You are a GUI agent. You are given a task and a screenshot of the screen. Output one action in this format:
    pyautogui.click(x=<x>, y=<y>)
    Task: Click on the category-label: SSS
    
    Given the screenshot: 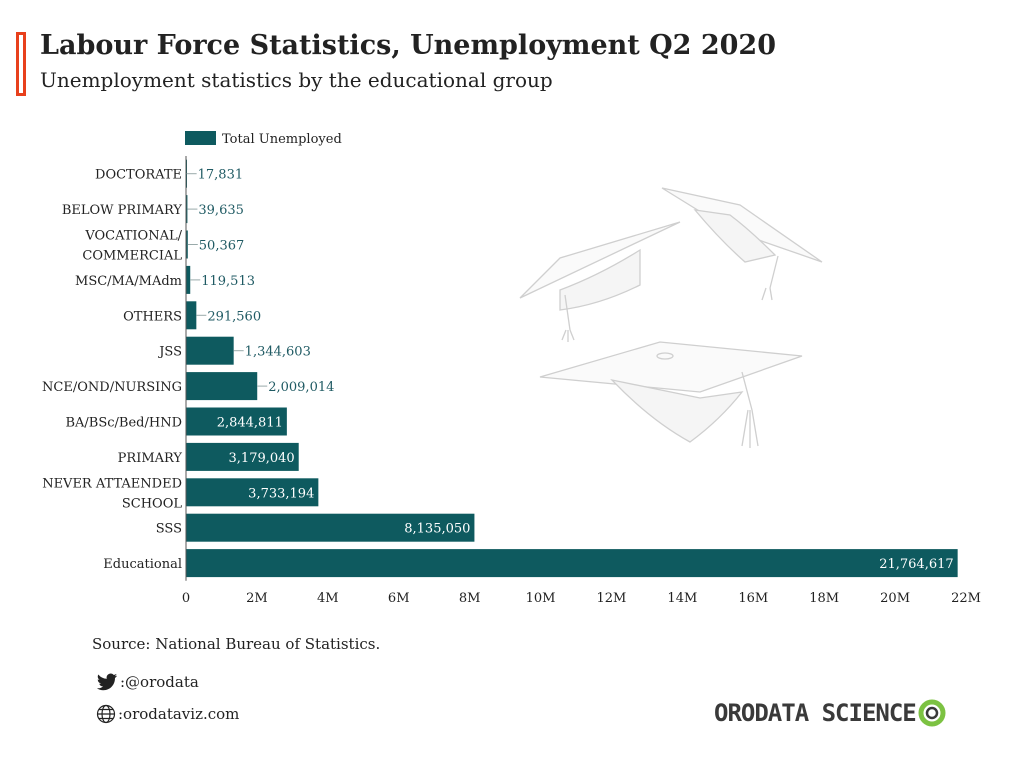 What is the action you would take?
    pyautogui.click(x=169, y=529)
    